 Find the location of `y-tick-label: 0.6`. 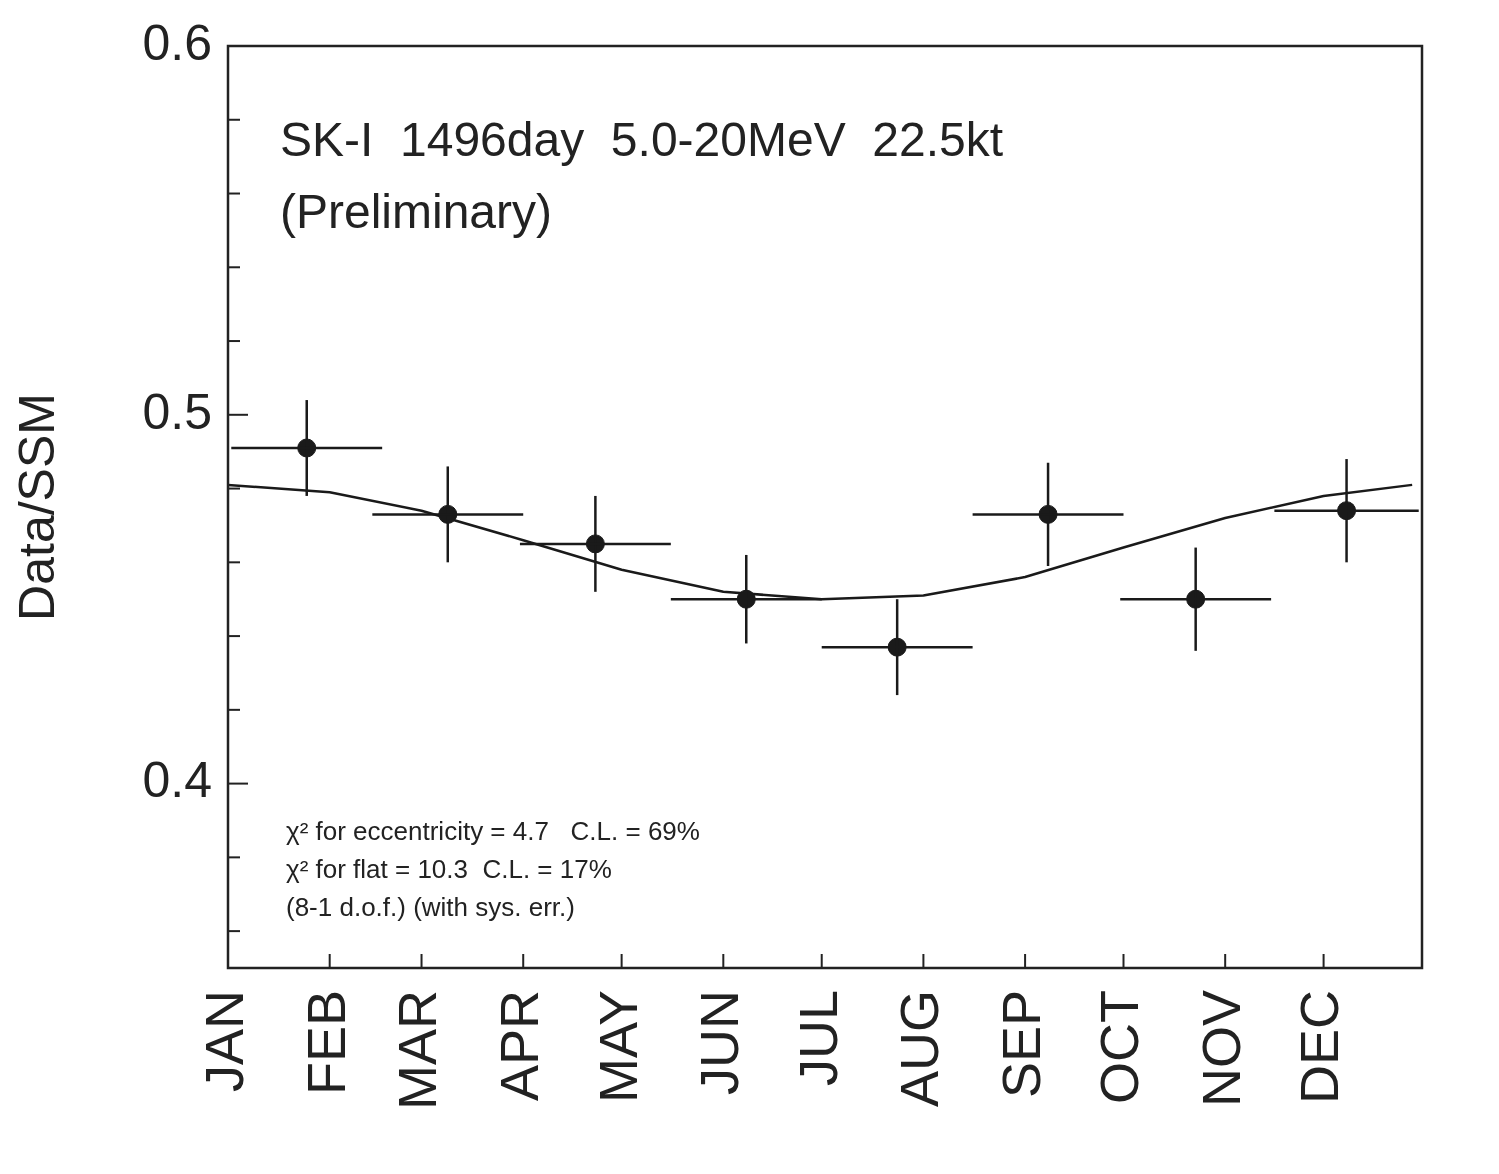

y-tick-label: 0.6 is located at coordinates (177, 42).